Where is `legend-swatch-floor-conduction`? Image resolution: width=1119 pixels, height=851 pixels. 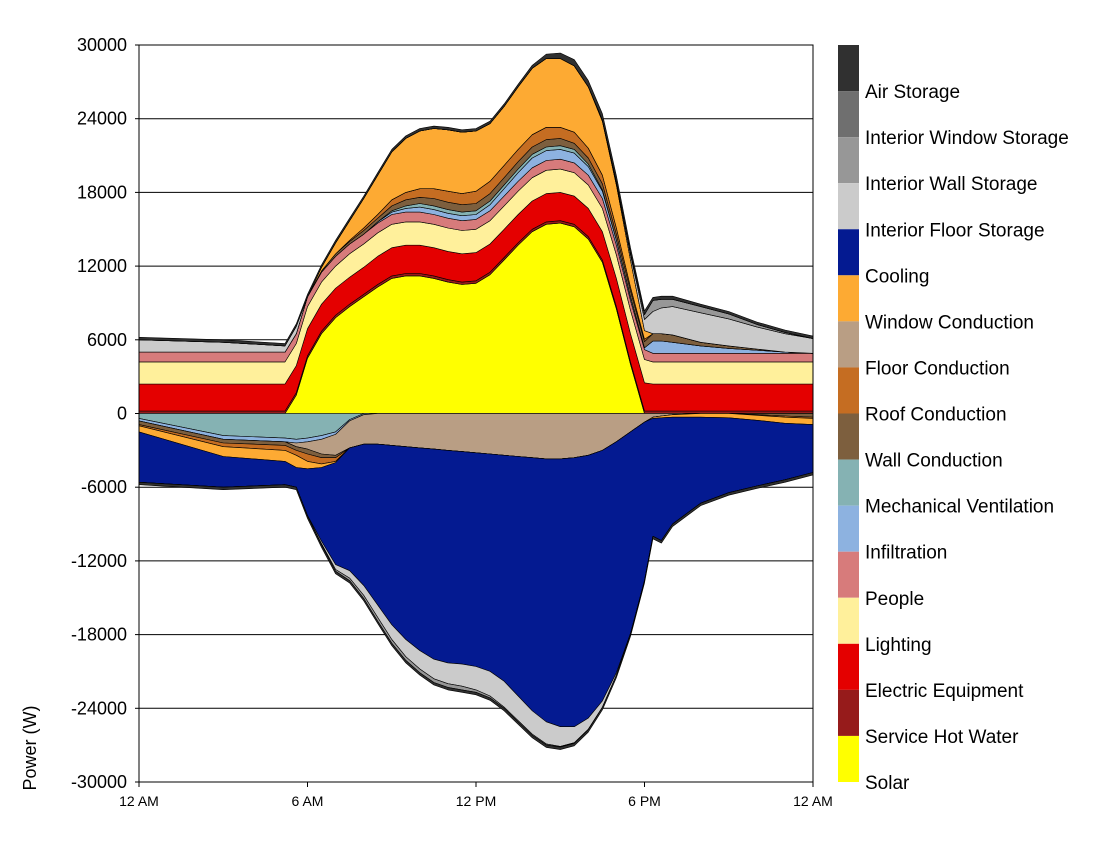 legend-swatch-floor-conduction is located at coordinates (848, 344).